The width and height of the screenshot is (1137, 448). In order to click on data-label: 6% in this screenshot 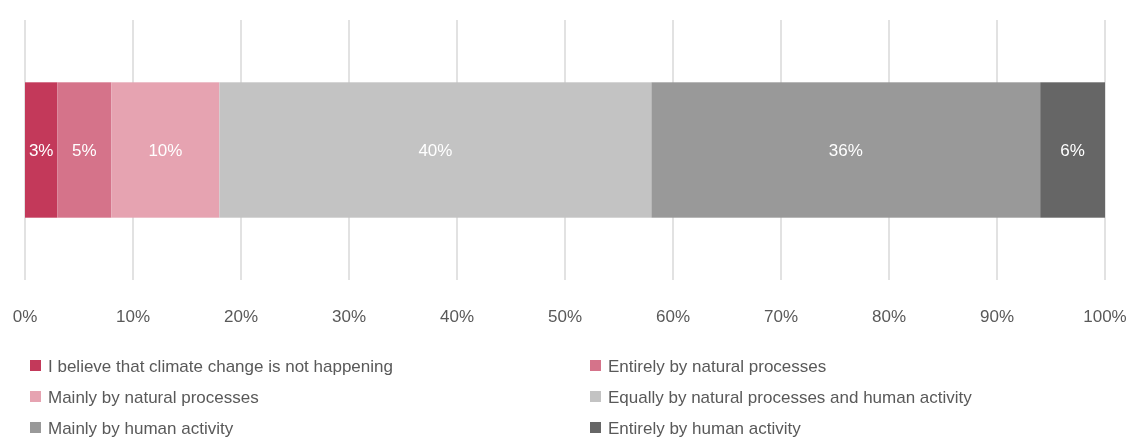, I will do `click(1072, 150)`.